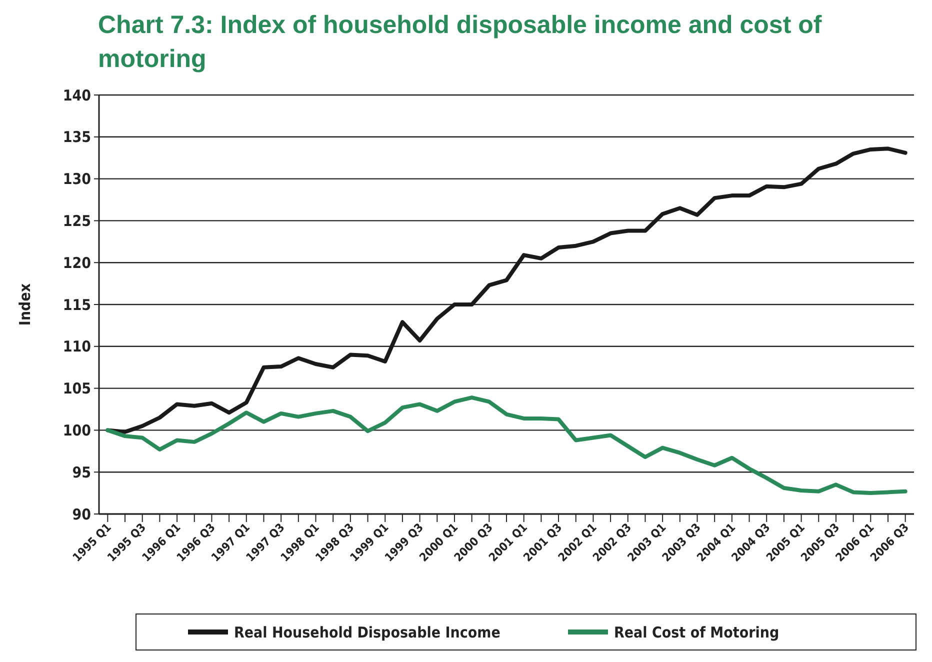 The image size is (932, 662). What do you see at coordinates (507, 446) in the screenshot?
I see `line-series` at bounding box center [507, 446].